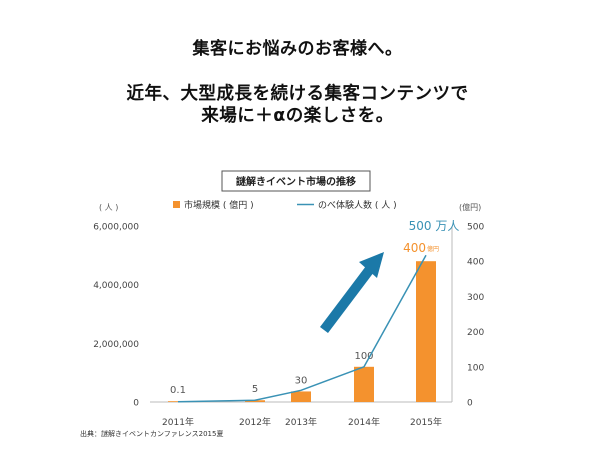 This screenshot has width=595, height=467. I want to click on right-axis-unit: (億円), so click(470, 207).